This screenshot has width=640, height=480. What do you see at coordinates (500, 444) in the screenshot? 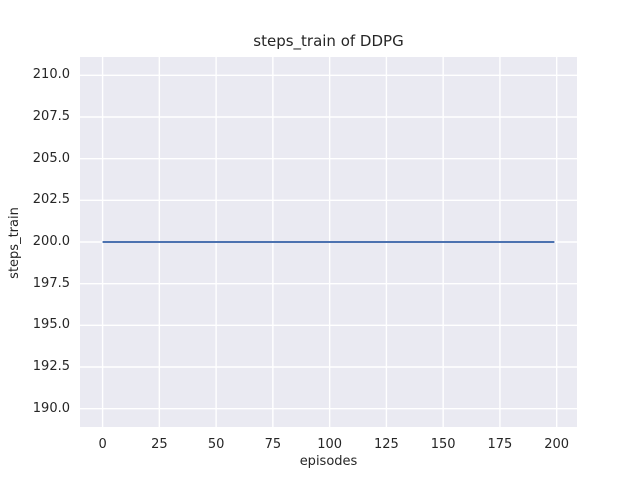
I see `x-tick-label: 175` at bounding box center [500, 444].